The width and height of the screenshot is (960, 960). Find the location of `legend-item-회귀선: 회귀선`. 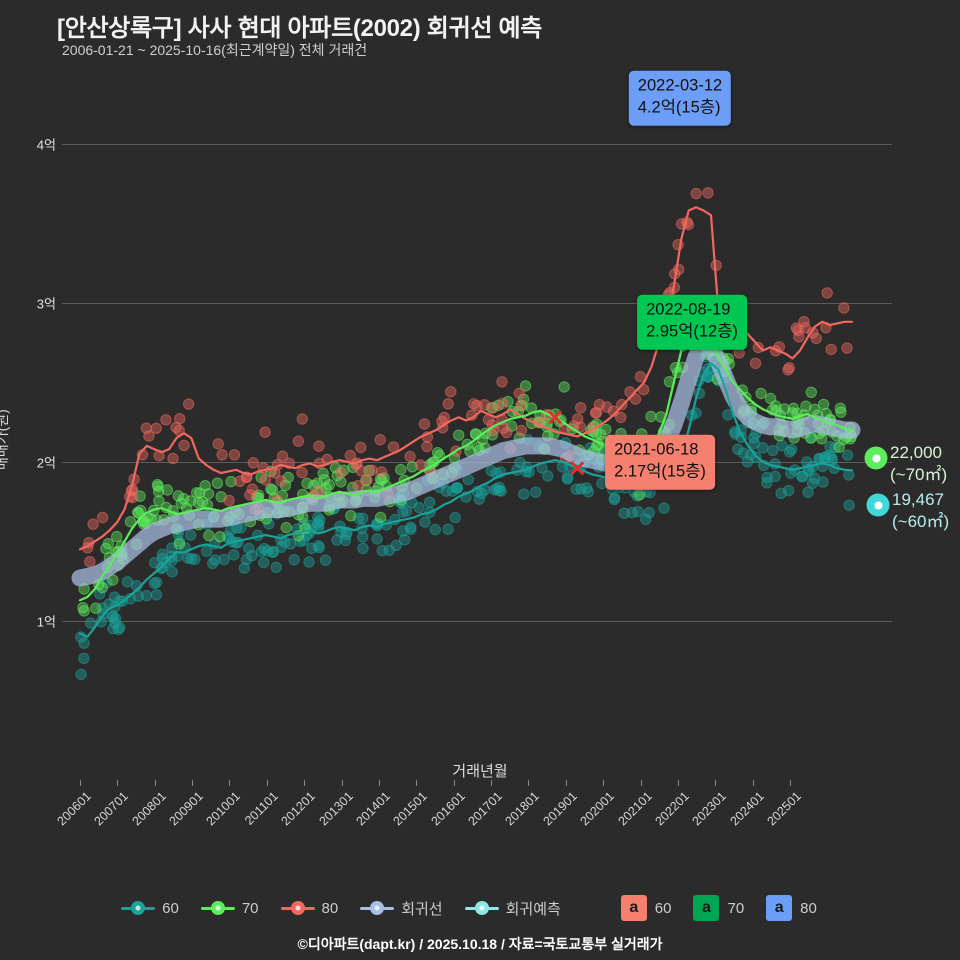

legend-item-회귀선: 회귀선 is located at coordinates (401, 908).